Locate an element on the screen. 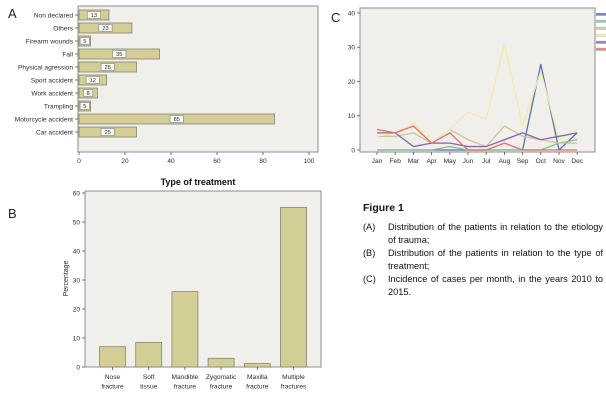  x-tick-label: 100 is located at coordinates (309, 161).